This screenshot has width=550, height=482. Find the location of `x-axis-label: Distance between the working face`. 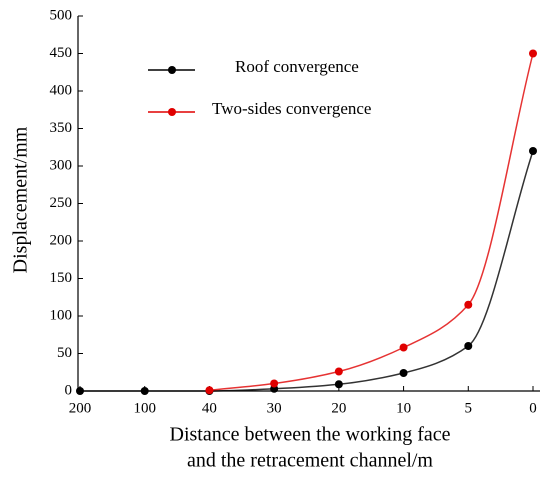

x-axis-label: Distance between the working face is located at coordinates (310, 435).